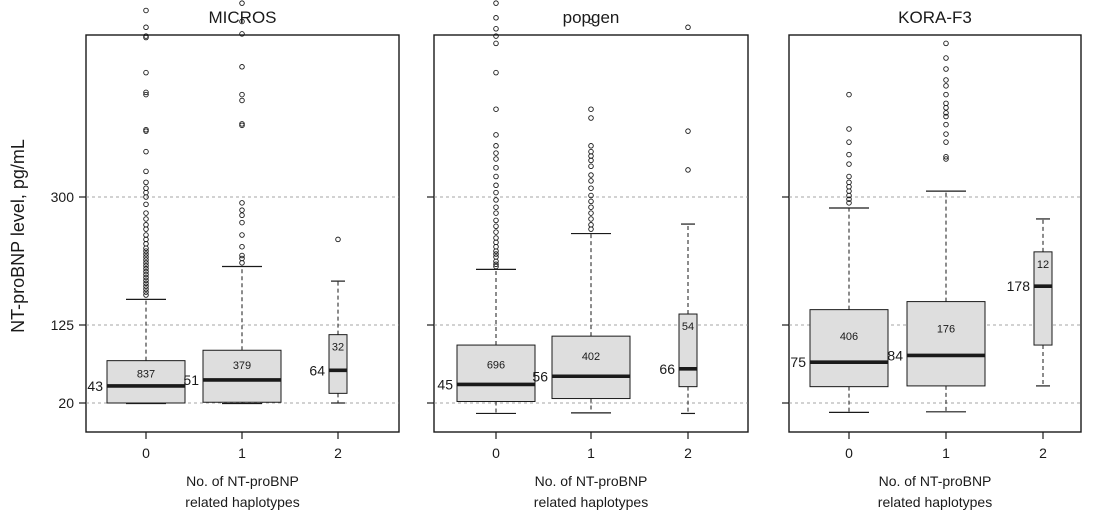  I want to click on count-label: 12, so click(1043, 265).